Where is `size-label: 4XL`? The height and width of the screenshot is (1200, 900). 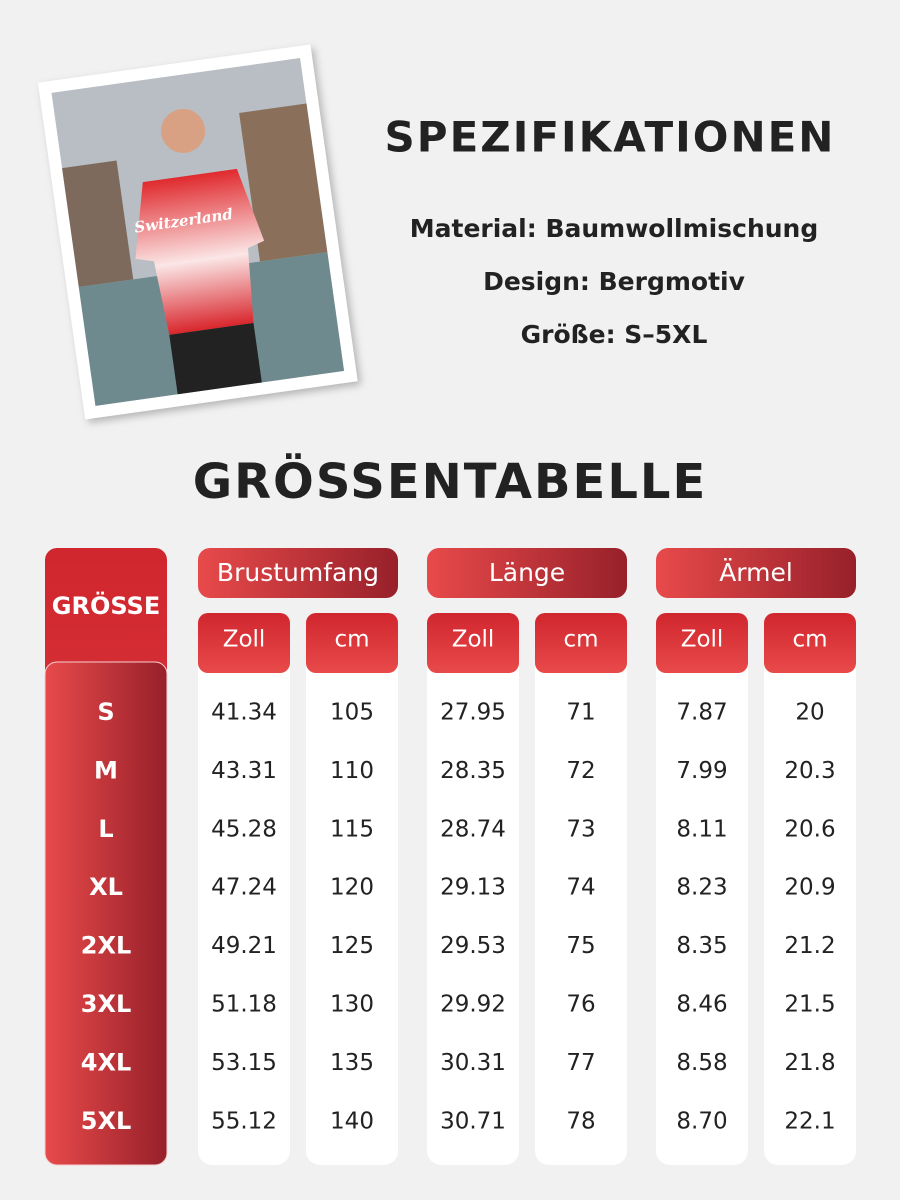
size-label: 4XL is located at coordinates (106, 1062).